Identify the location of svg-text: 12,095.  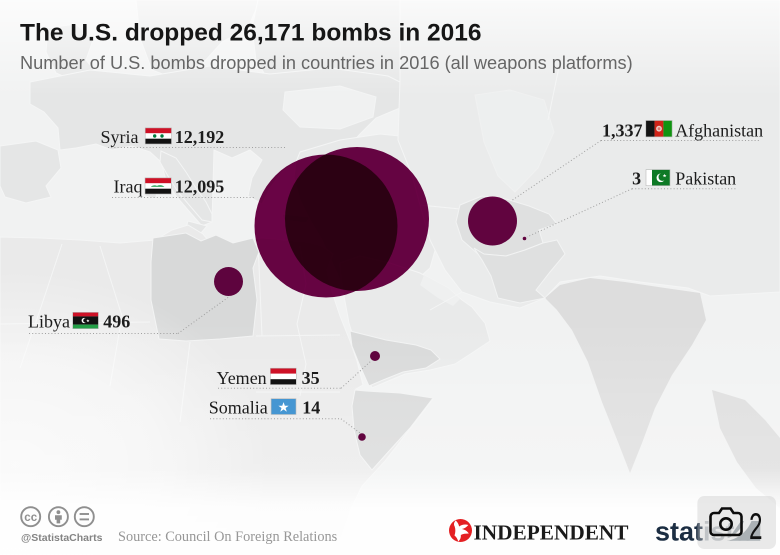
(200, 187).